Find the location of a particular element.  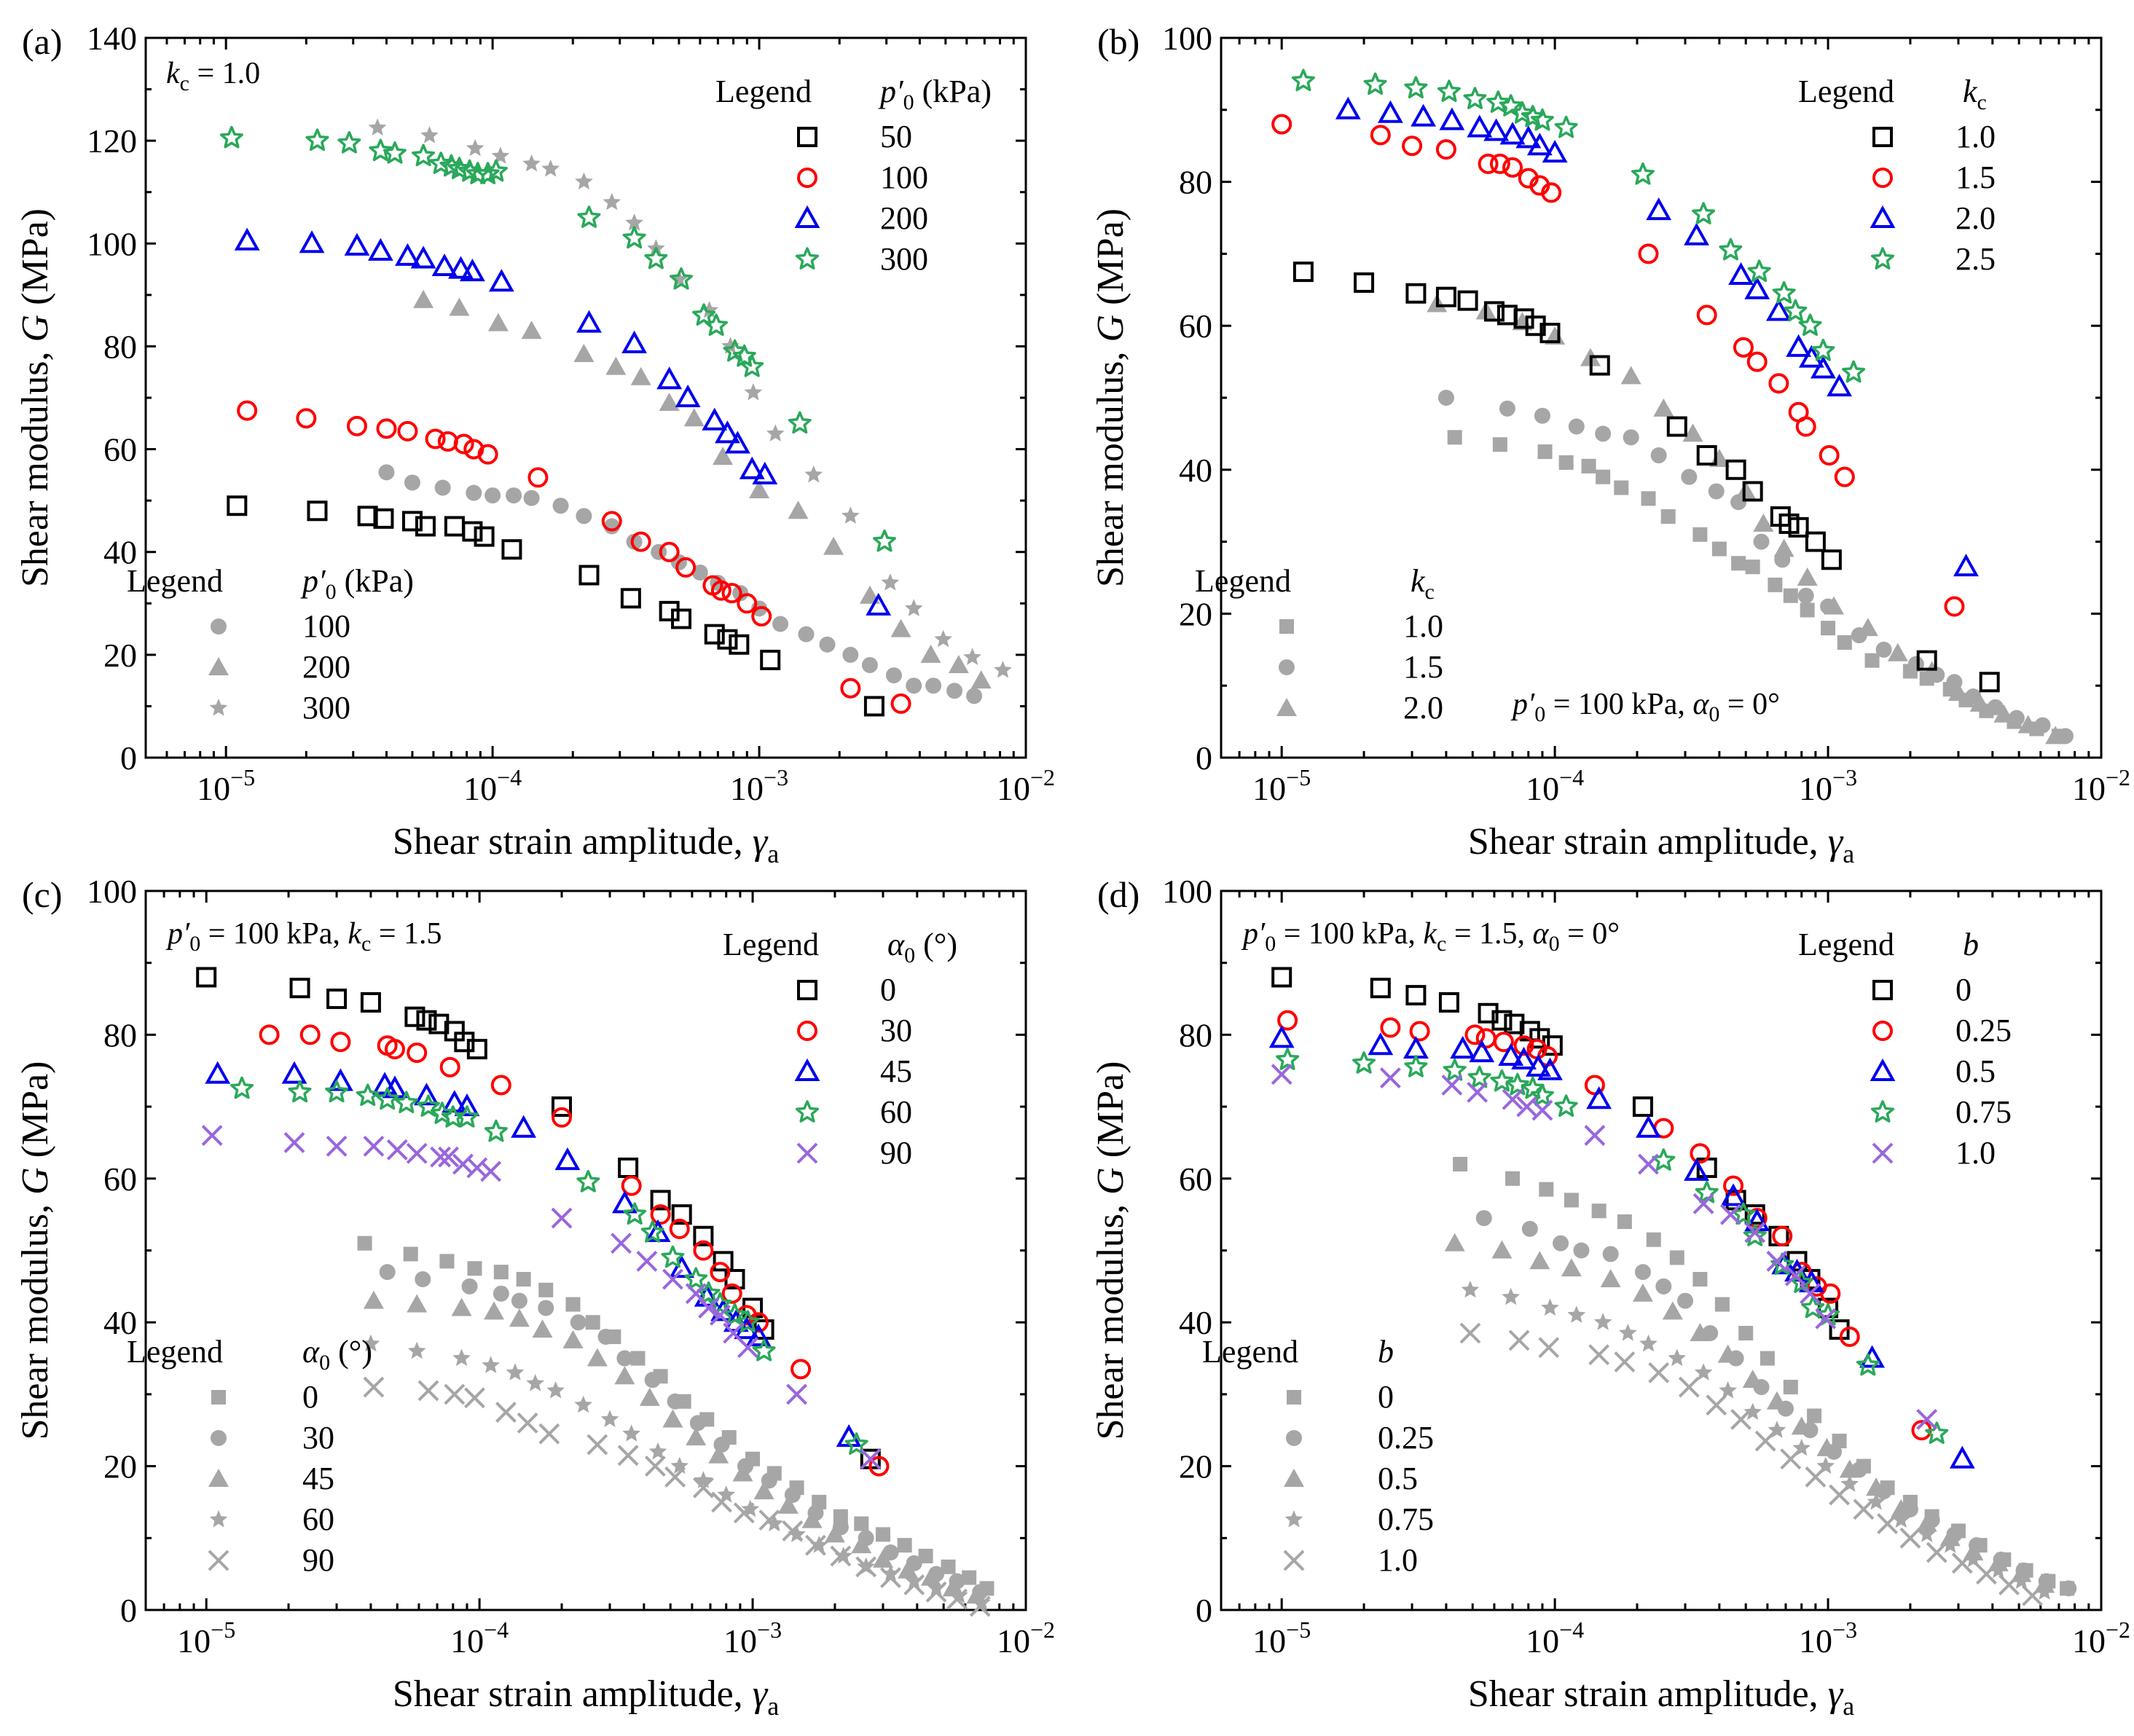

y-tick-label: 0 is located at coordinates (128, 1610).